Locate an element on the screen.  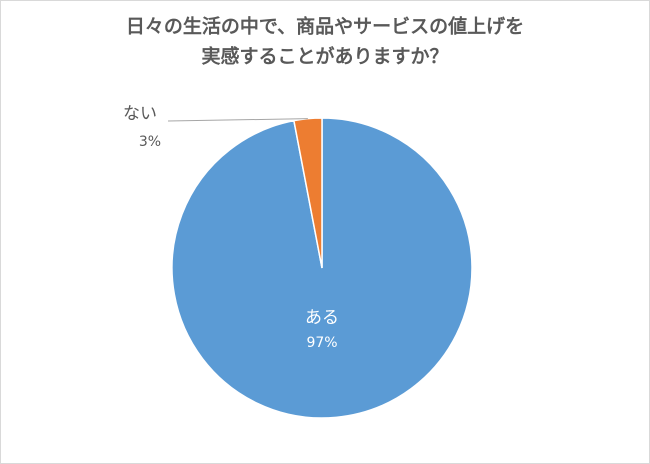
chart-title: 日々の生活の中で、商品やサービスの値上げを is located at coordinates (325, 26).